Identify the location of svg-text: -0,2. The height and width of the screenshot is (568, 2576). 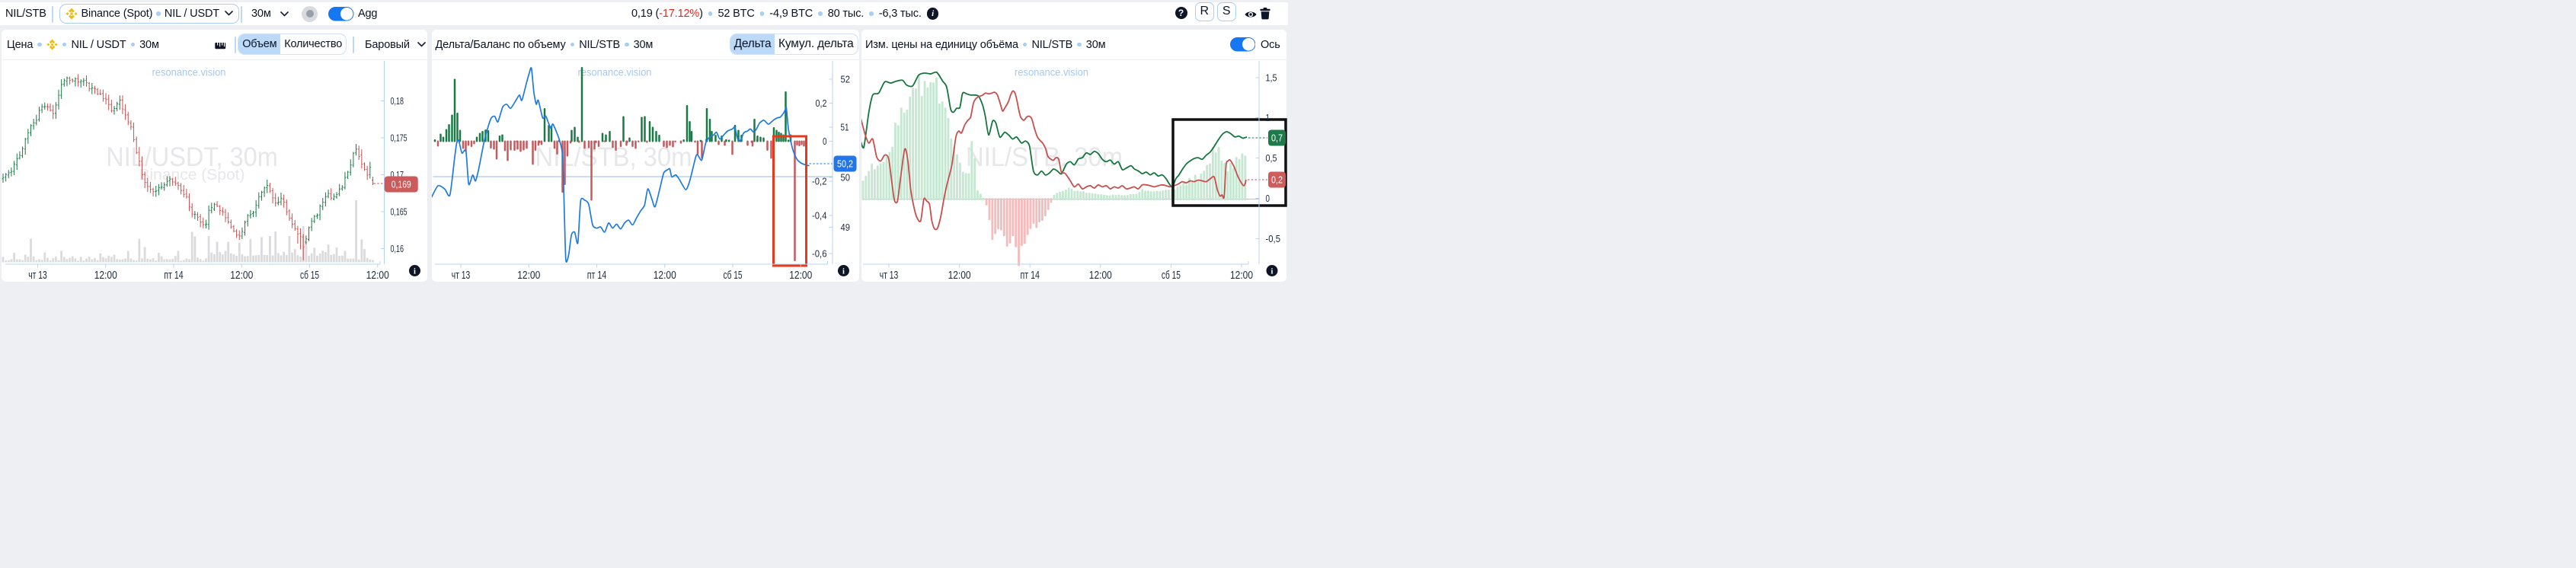
(819, 182).